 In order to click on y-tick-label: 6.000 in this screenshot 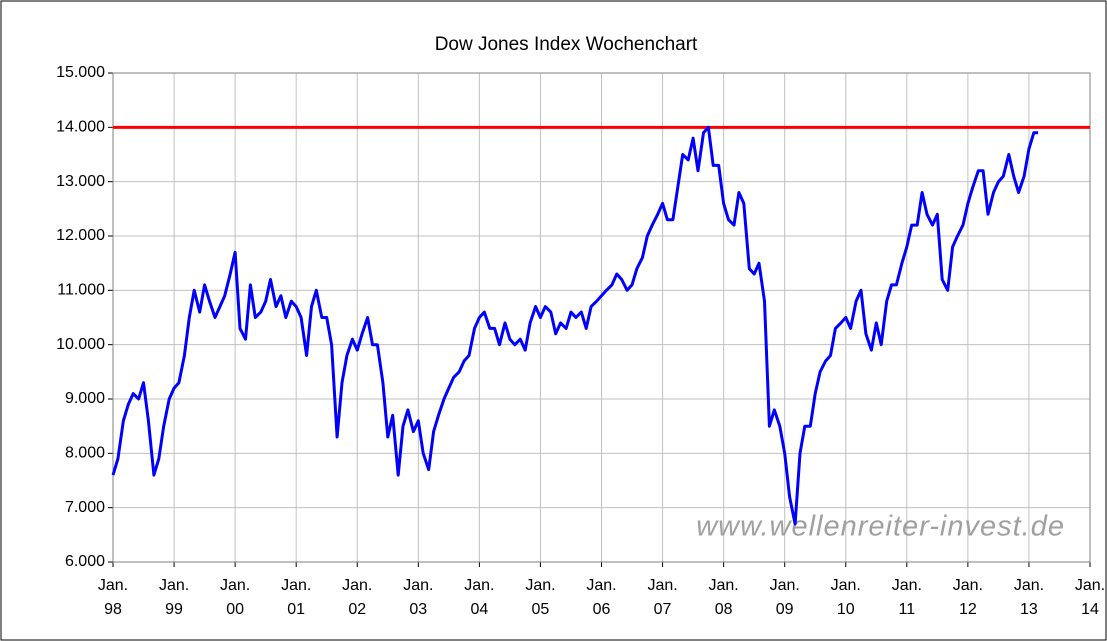, I will do `click(85, 561)`.